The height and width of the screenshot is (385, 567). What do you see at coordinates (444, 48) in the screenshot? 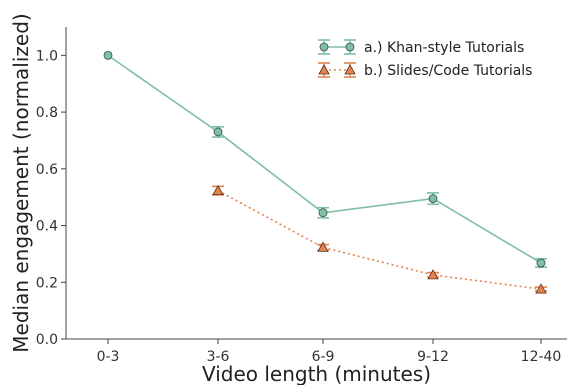
I see `legend-label: a.) Khan-style Tutorials` at bounding box center [444, 48].